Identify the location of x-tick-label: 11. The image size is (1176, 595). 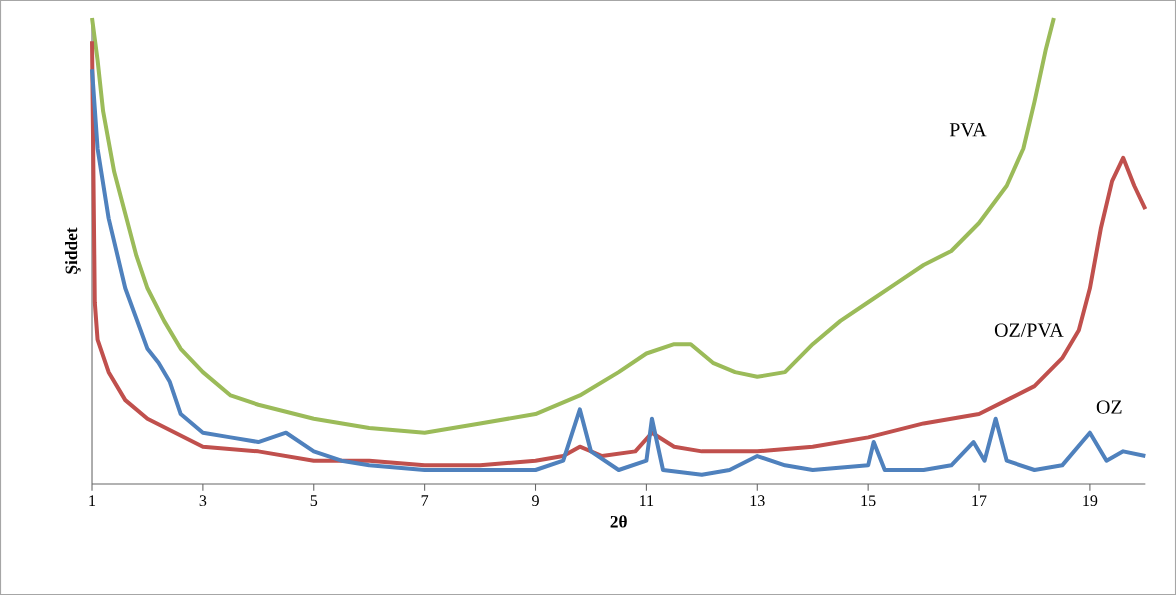
(647, 500).